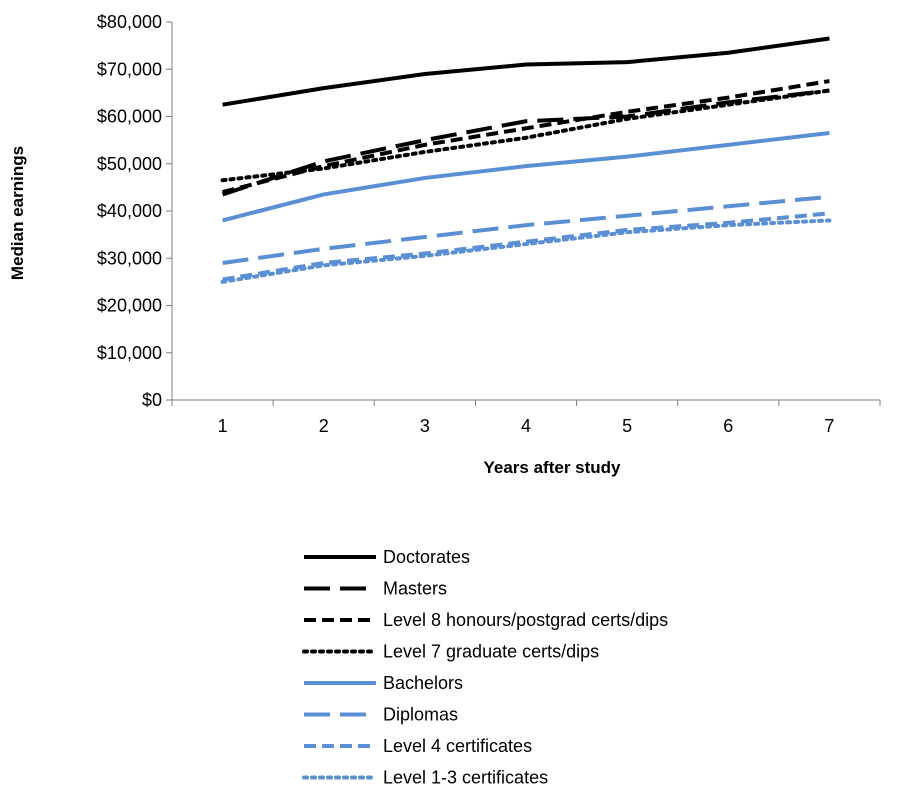 The image size is (924, 789). I want to click on legend-label-6: Diplomas, so click(420, 715).